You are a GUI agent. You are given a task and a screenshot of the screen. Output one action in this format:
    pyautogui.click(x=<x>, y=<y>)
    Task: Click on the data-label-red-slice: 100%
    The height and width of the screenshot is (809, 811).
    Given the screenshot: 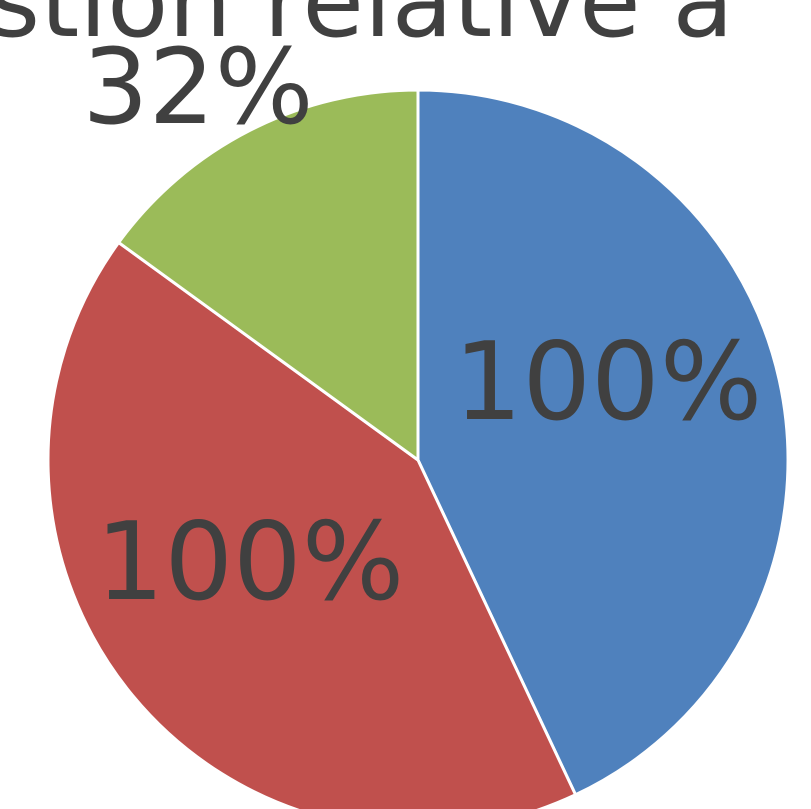 What is the action you would take?
    pyautogui.click(x=250, y=562)
    